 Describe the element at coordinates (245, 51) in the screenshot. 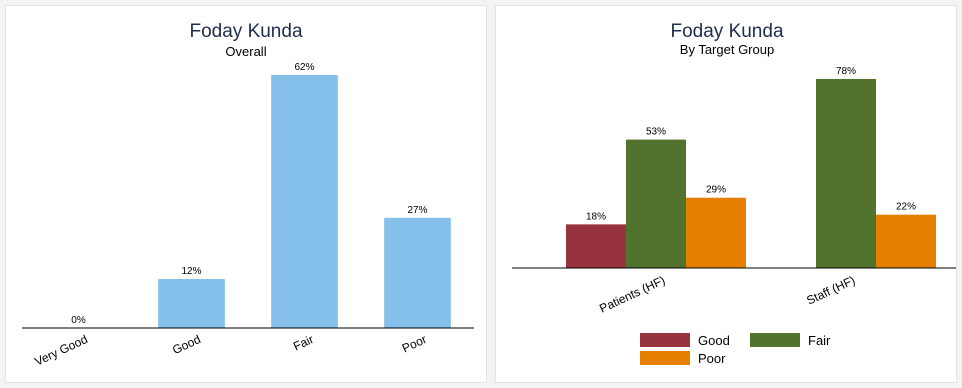

I see `chart-subtitle: Overall` at that location.